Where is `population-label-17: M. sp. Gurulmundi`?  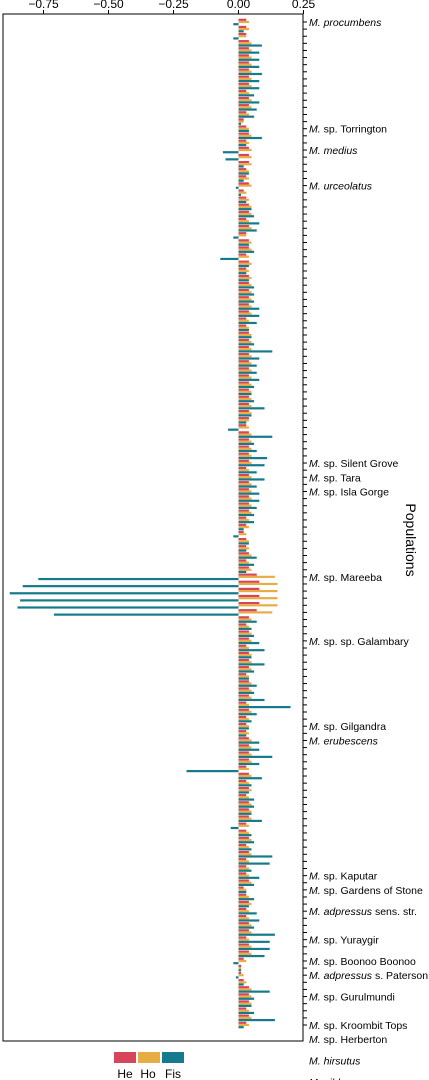
population-label-17: M. sp. Gurulmundi is located at coordinates (352, 998).